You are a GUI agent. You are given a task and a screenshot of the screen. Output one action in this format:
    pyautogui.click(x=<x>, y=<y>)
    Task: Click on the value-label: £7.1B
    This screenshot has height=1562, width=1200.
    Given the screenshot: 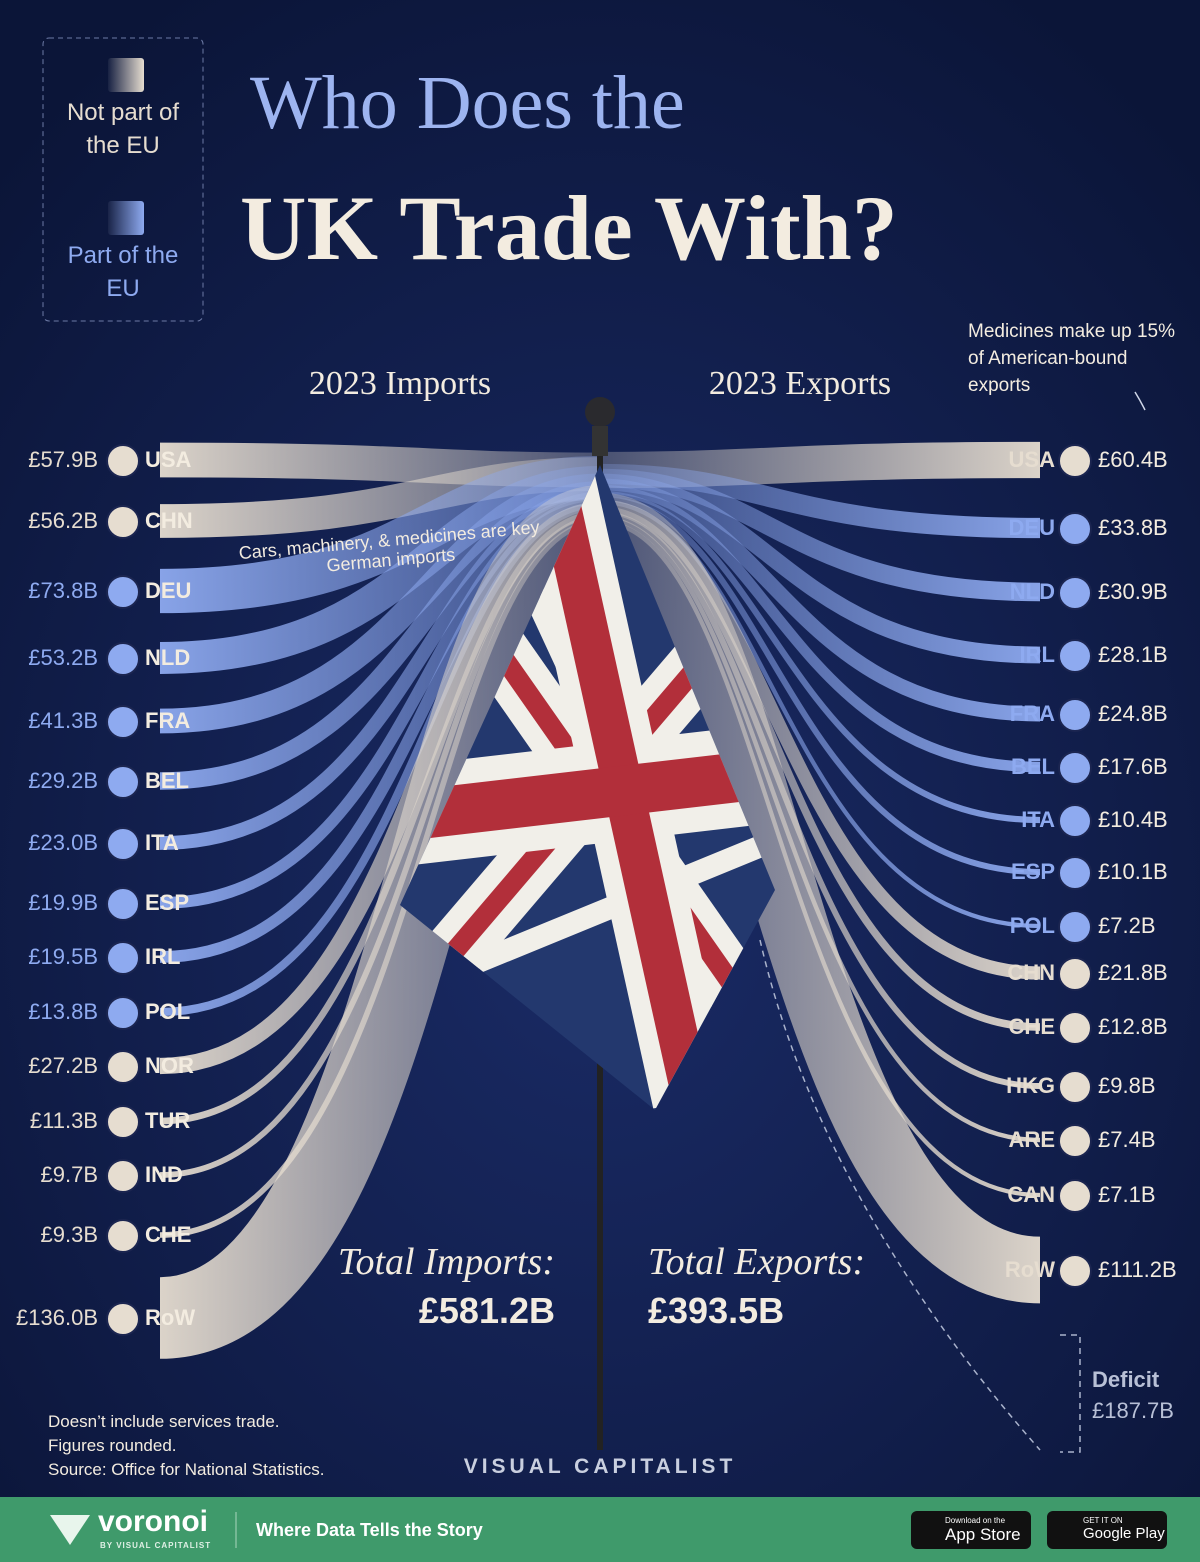 What is the action you would take?
    pyautogui.click(x=1127, y=1194)
    